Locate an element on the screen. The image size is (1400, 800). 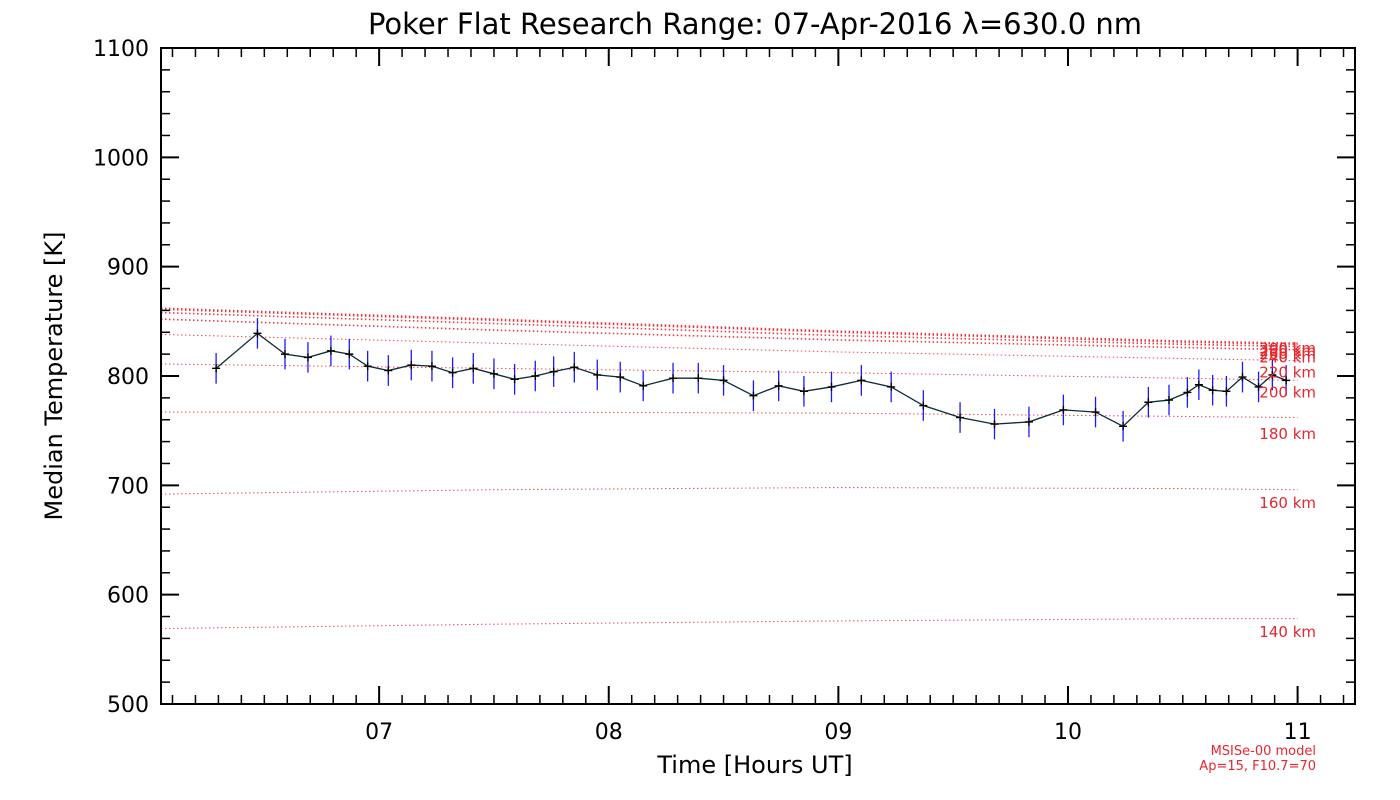
model-label: 280 km is located at coordinates (1287, 351).